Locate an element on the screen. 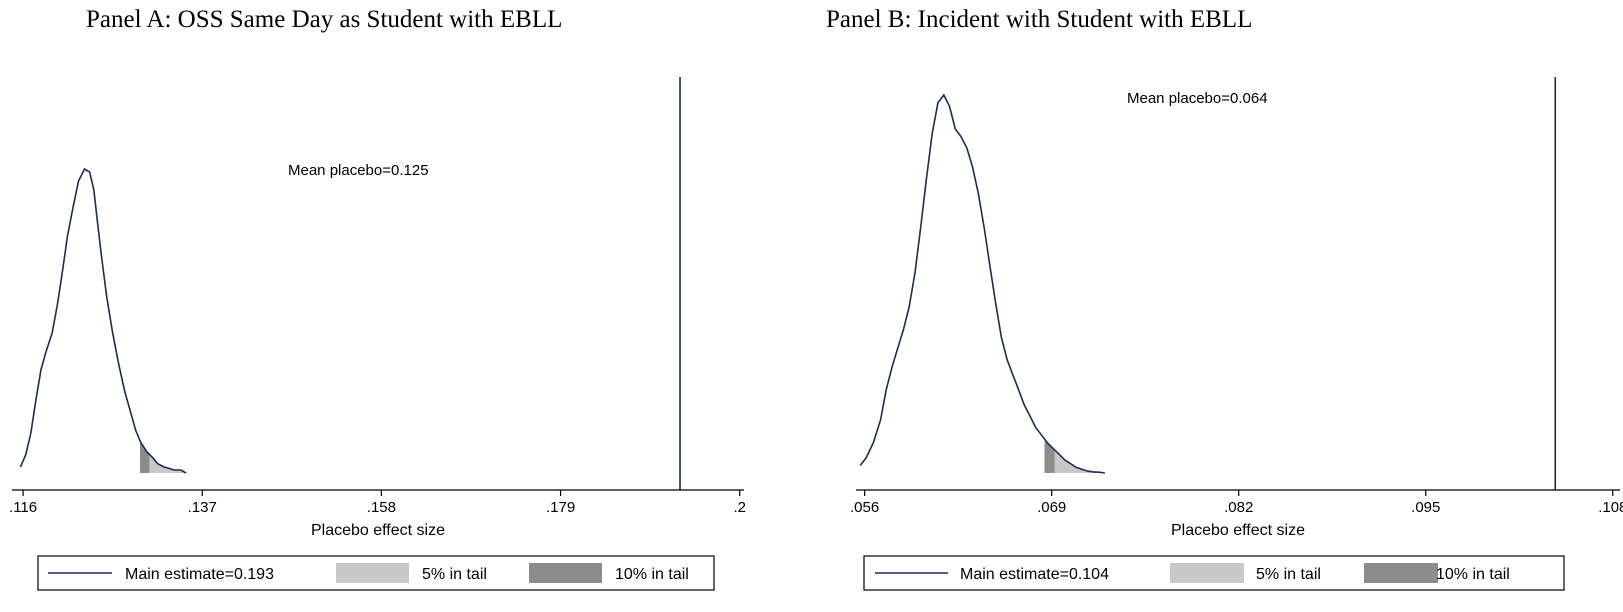  x-tick-label: .082 is located at coordinates (1238, 507).